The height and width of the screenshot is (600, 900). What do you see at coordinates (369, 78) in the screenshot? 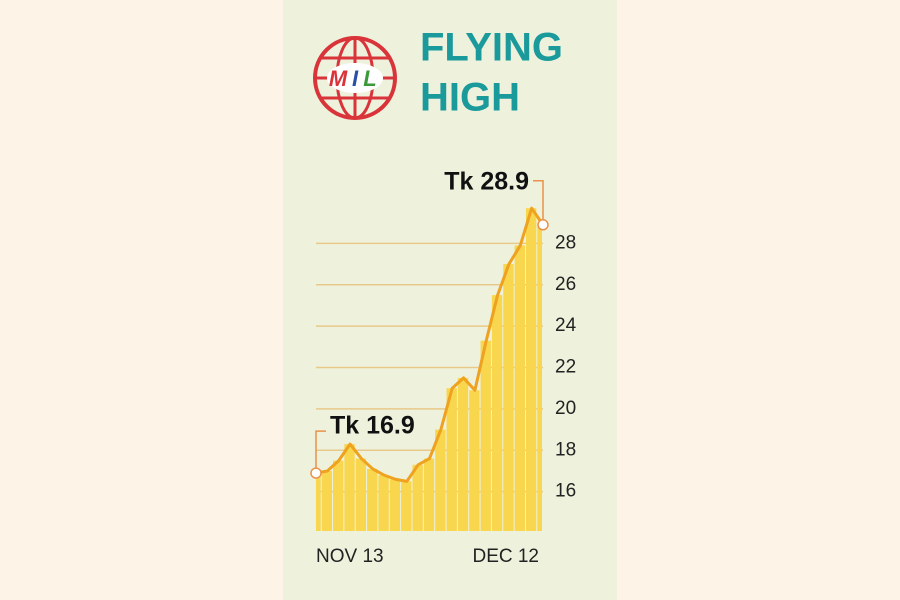
I see `logo-letter: L` at bounding box center [369, 78].